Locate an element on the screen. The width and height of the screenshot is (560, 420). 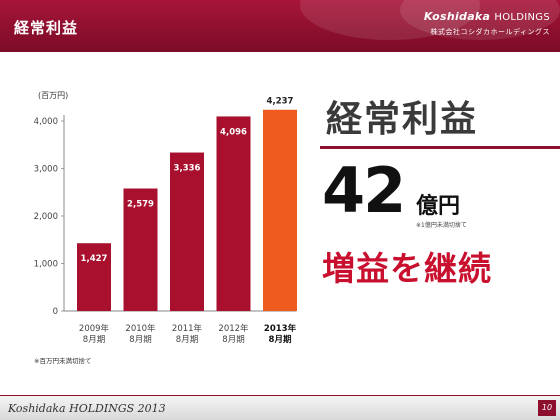
bar-value-label: 4,096 is located at coordinates (233, 132).